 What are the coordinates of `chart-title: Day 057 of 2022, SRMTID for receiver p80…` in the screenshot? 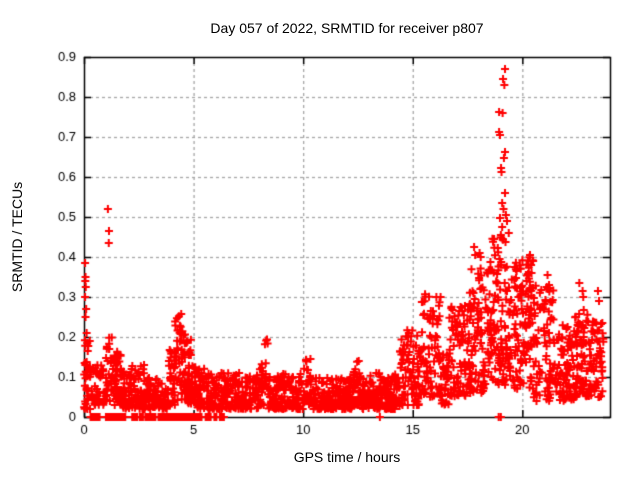 It's located at (347, 28).